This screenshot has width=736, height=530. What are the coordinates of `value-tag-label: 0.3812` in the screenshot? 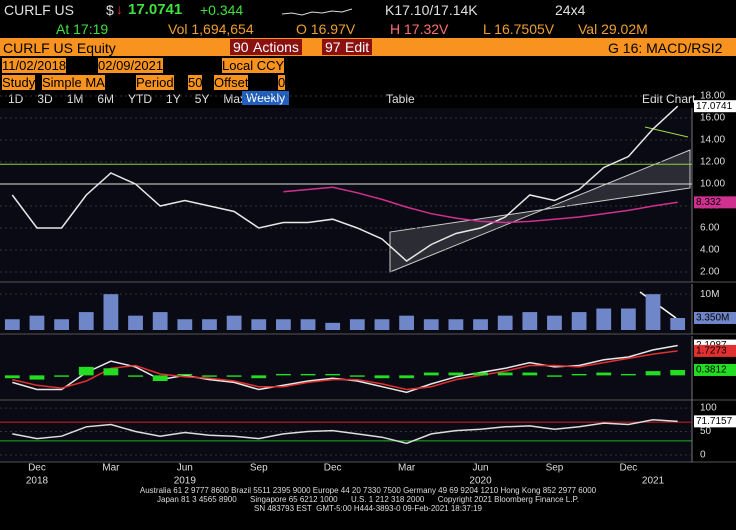 It's located at (711, 370).